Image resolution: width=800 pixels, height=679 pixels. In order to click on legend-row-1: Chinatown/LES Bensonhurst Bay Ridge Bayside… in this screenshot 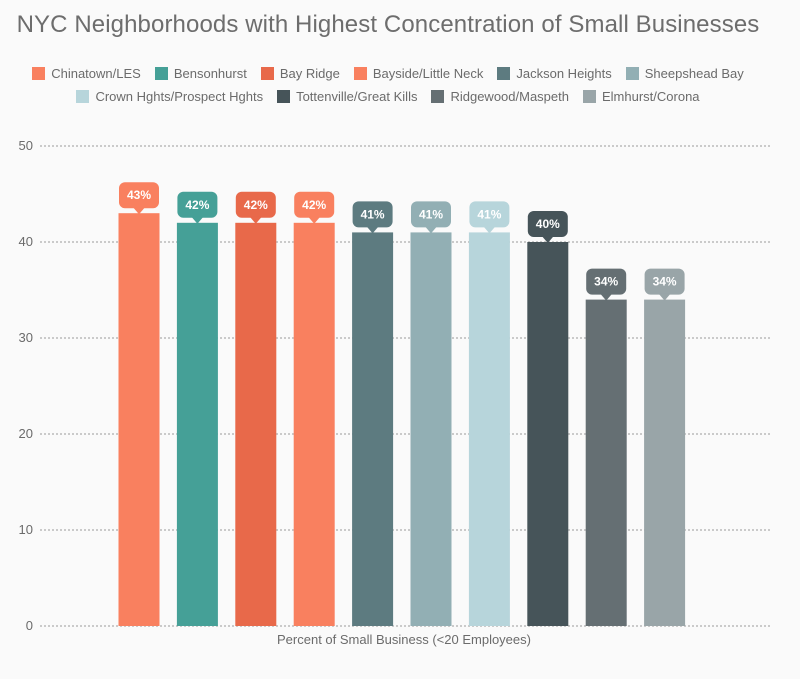, I will do `click(388, 73)`.